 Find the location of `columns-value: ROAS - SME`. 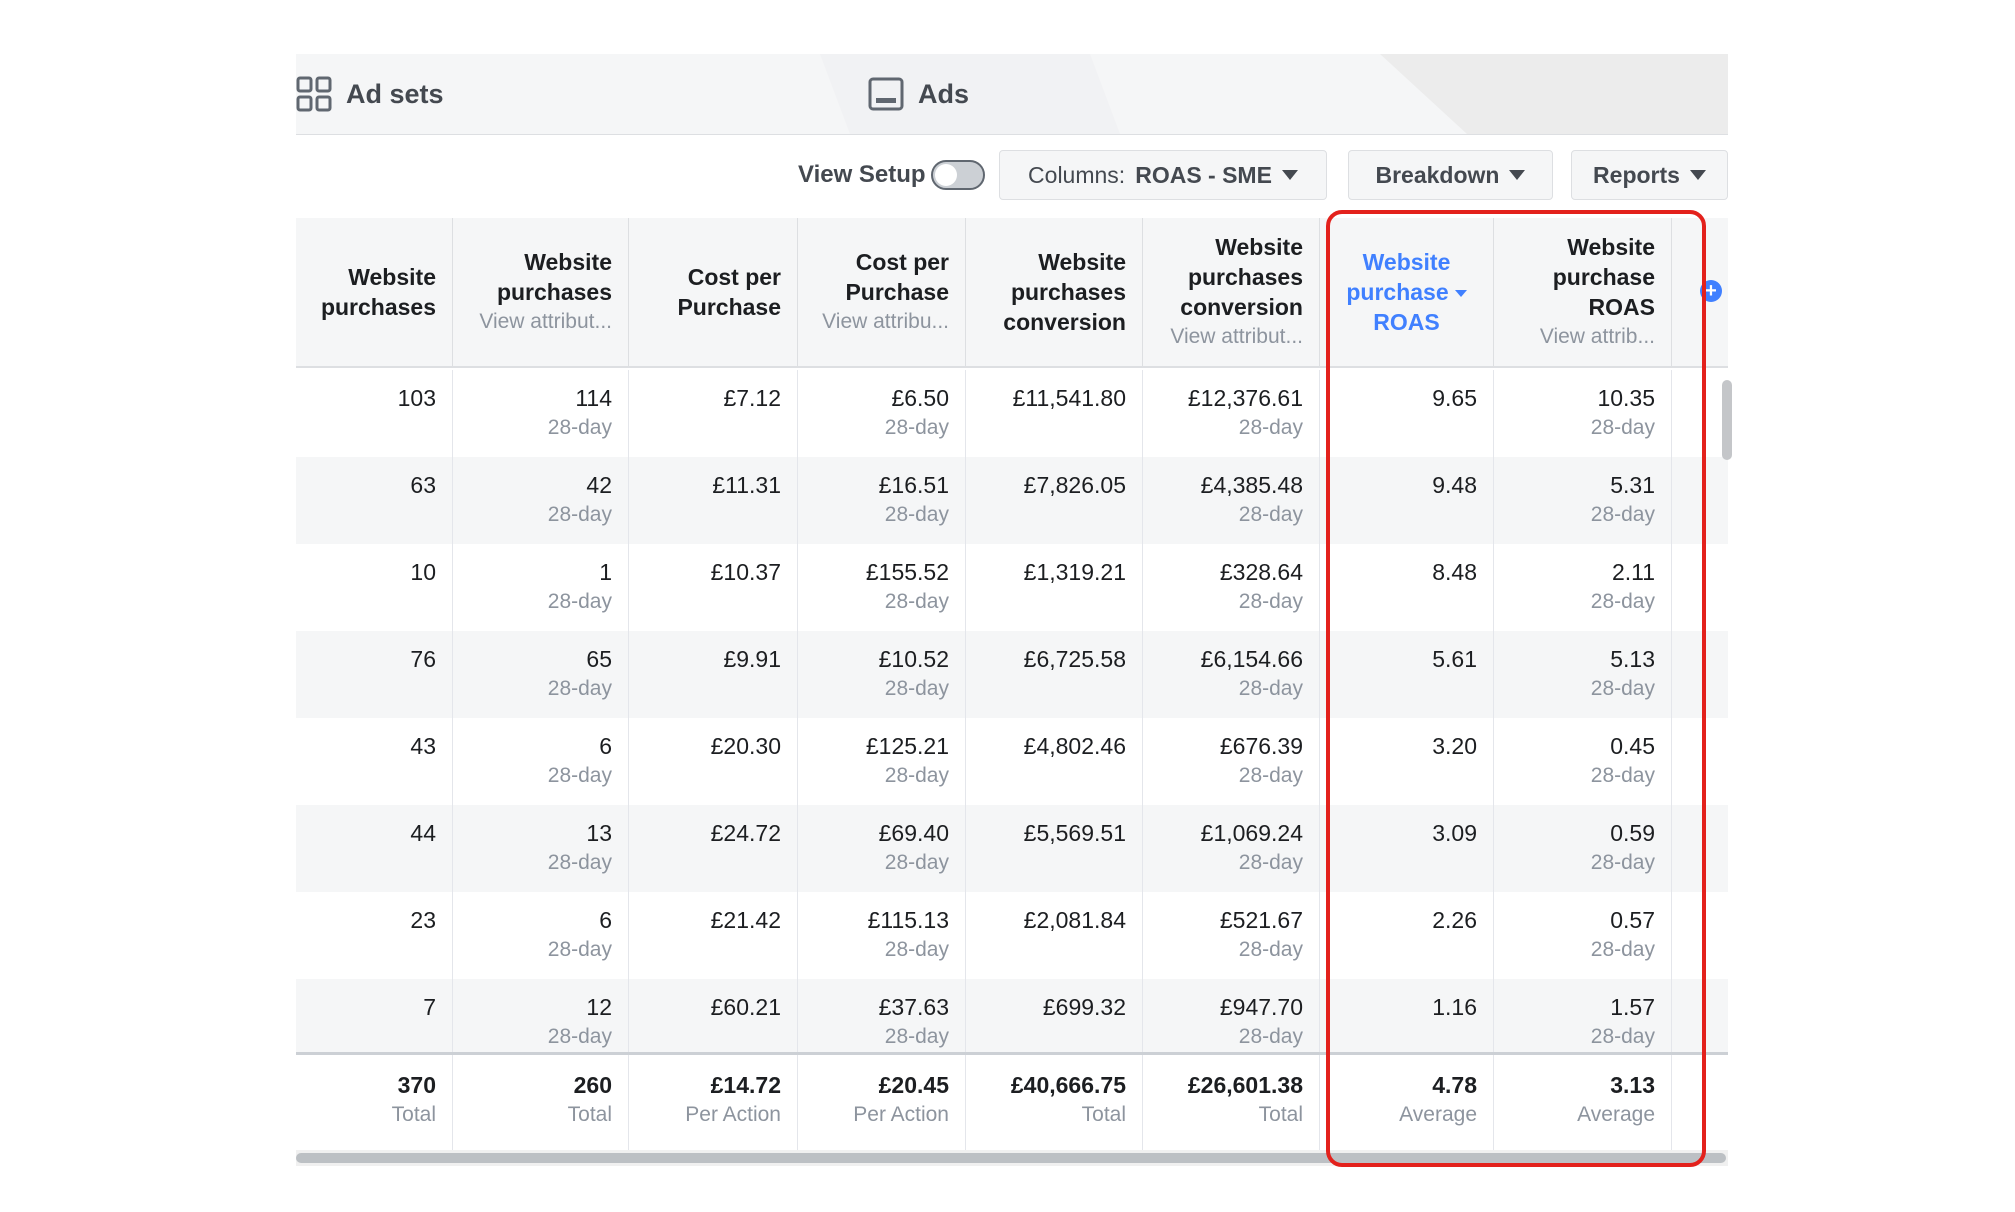

columns-value: ROAS - SME is located at coordinates (1203, 174).